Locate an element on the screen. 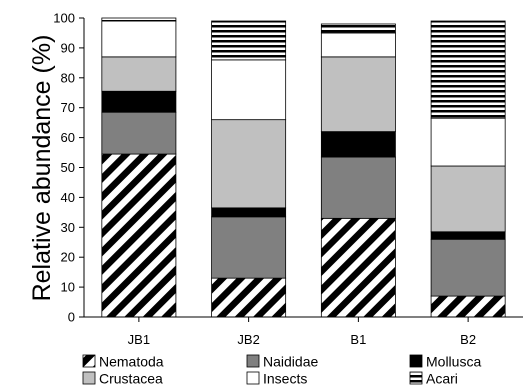 This screenshot has width=523, height=391. x-tick-label-b1: B1 is located at coordinates (358, 339).